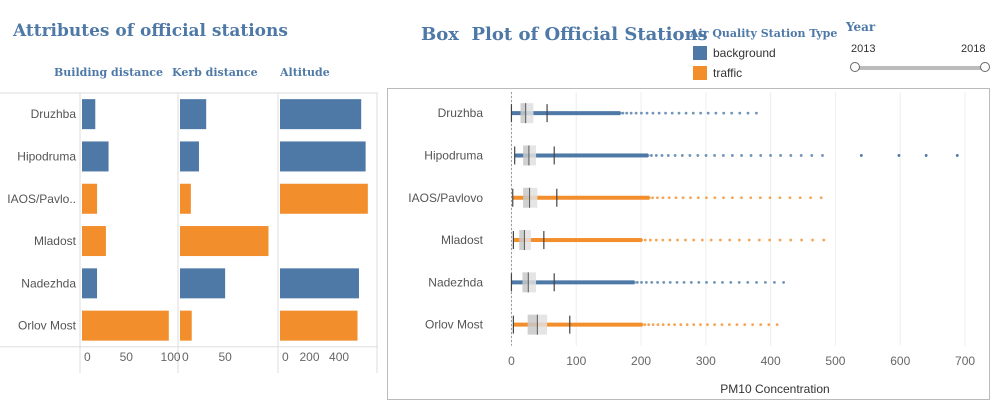 The height and width of the screenshot is (412, 993). What do you see at coordinates (744, 53) in the screenshot?
I see `legend-label-background: background` at bounding box center [744, 53].